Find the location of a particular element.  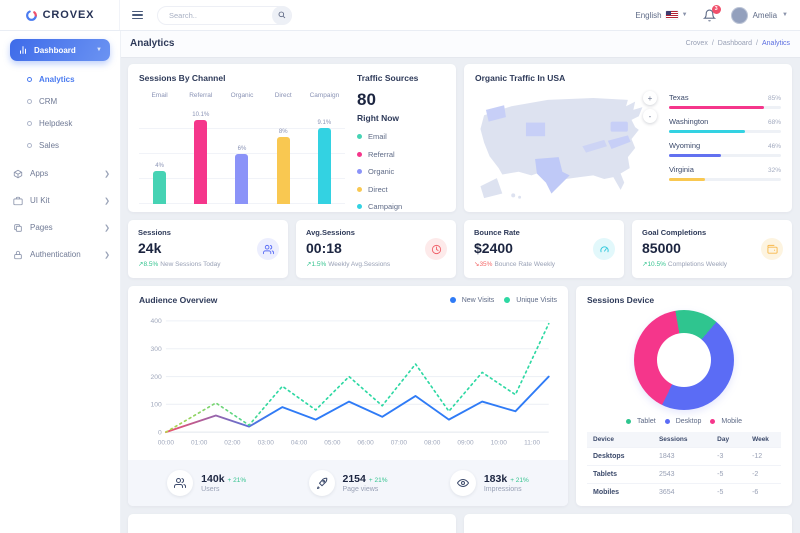

legend-item-organic: Organic is located at coordinates (401, 171).